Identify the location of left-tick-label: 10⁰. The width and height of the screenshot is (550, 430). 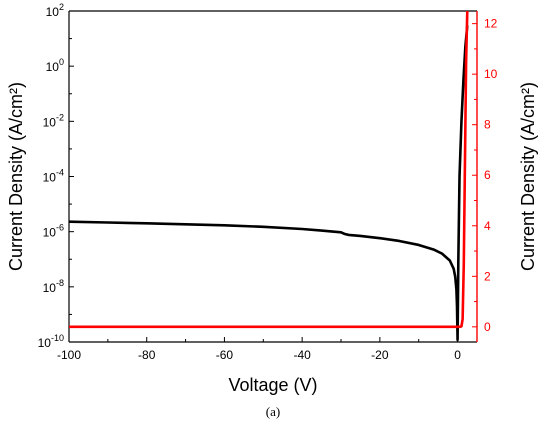
(55, 65).